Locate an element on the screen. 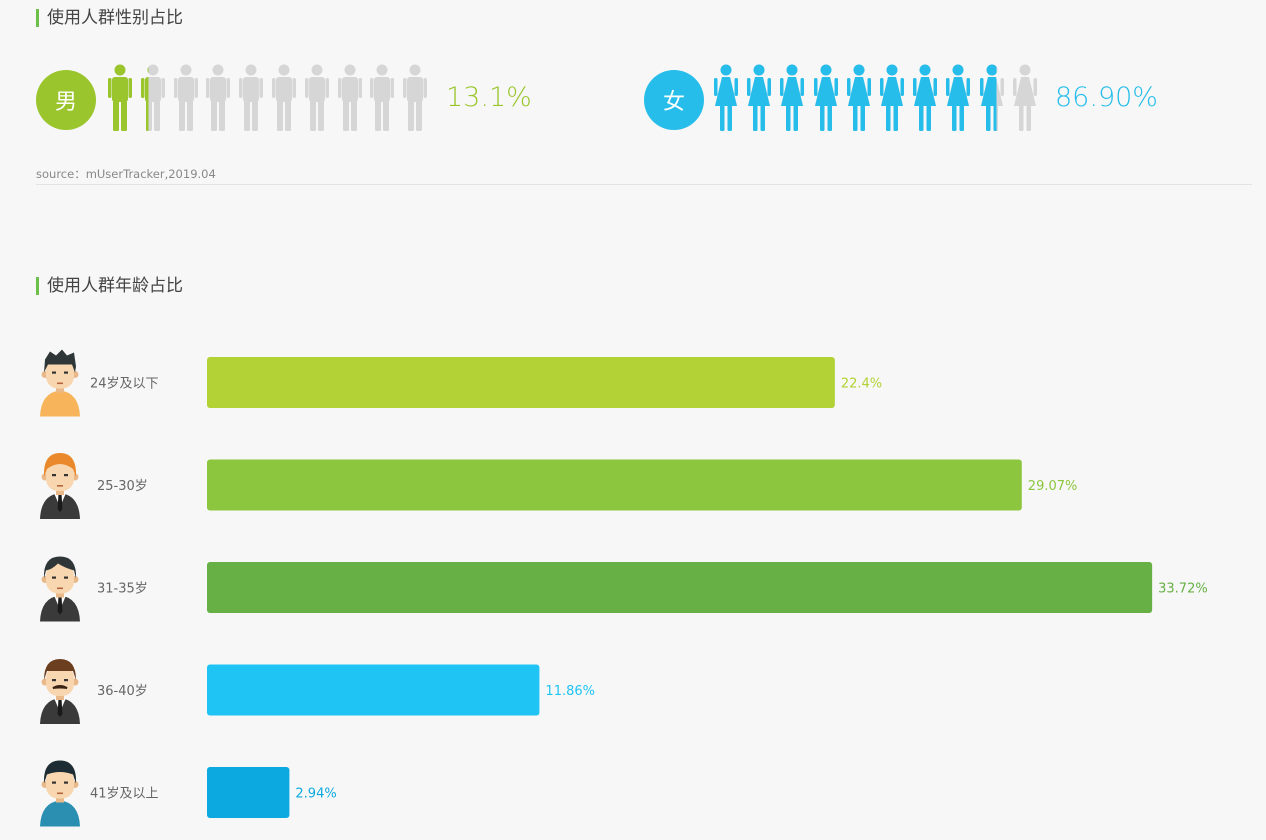  age-section-title: 使用人群年龄占比 is located at coordinates (109, 286).